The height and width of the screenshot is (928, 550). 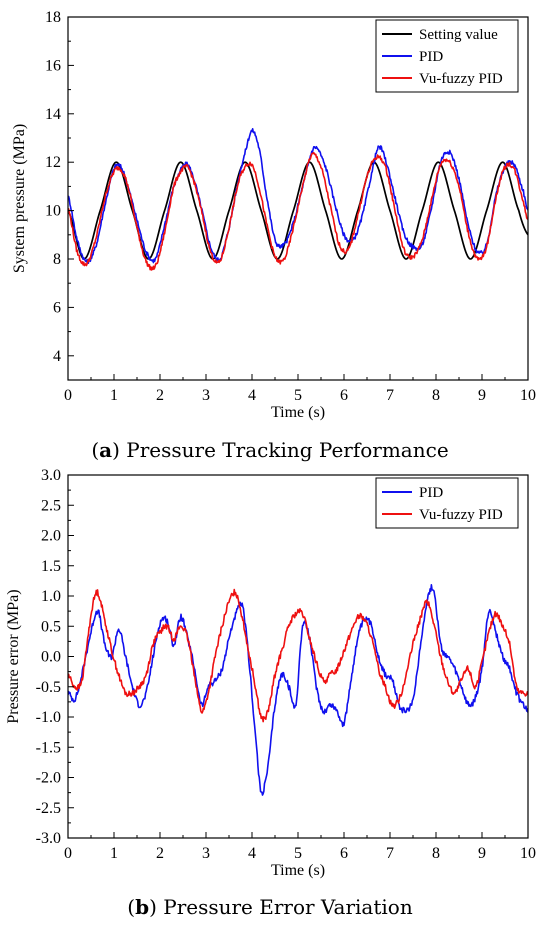 I want to click on y-tick-label: -1.5, so click(x=48, y=747).